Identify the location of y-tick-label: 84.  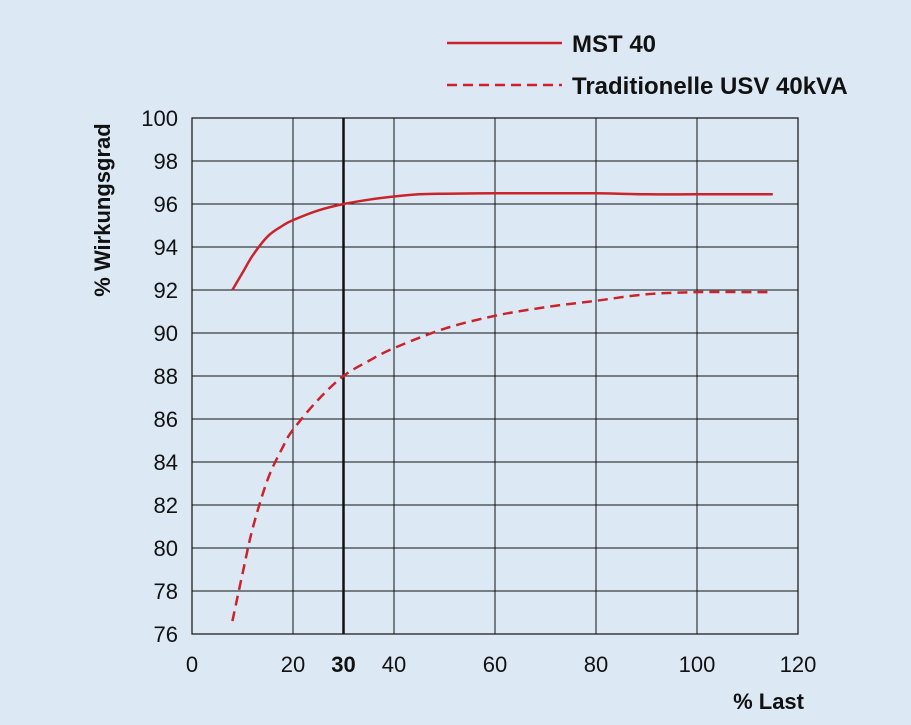
(166, 462).